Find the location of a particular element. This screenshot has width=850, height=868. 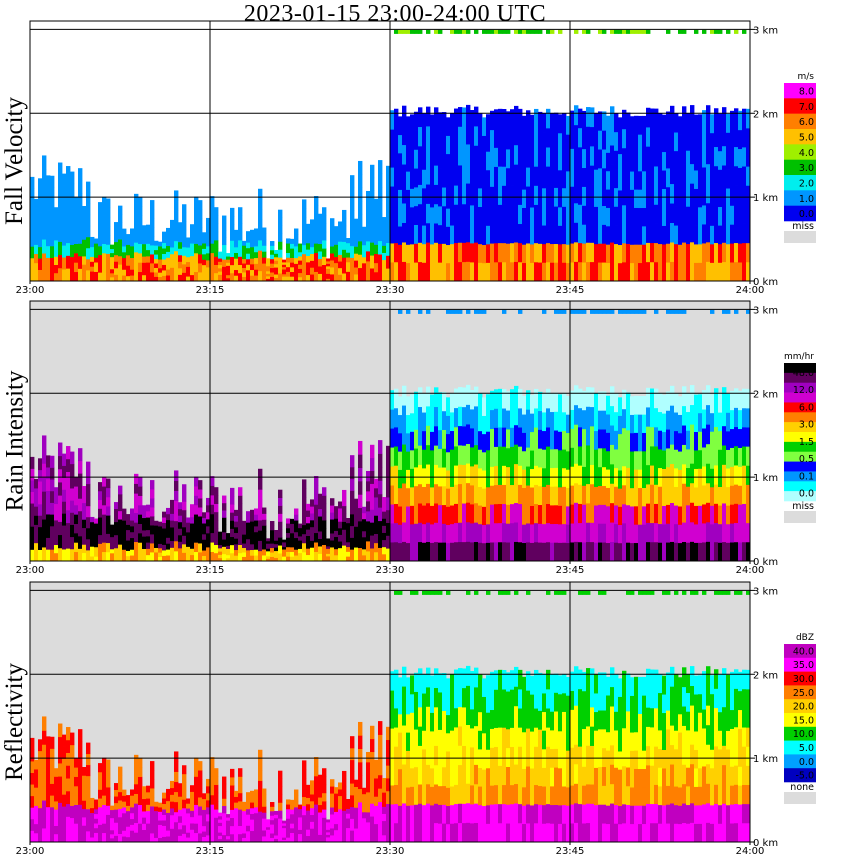

legend-level: 1.0 is located at coordinates (806, 199).